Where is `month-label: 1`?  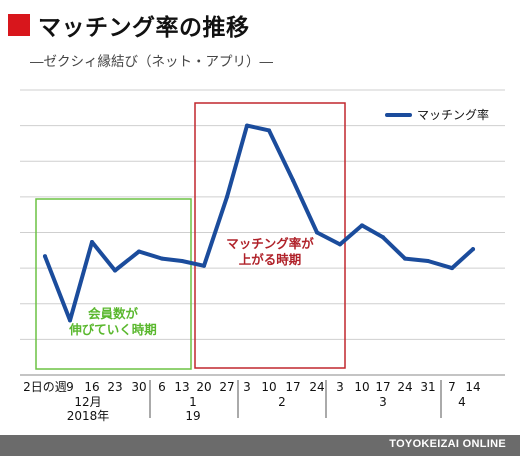
month-label: 1 is located at coordinates (193, 402).